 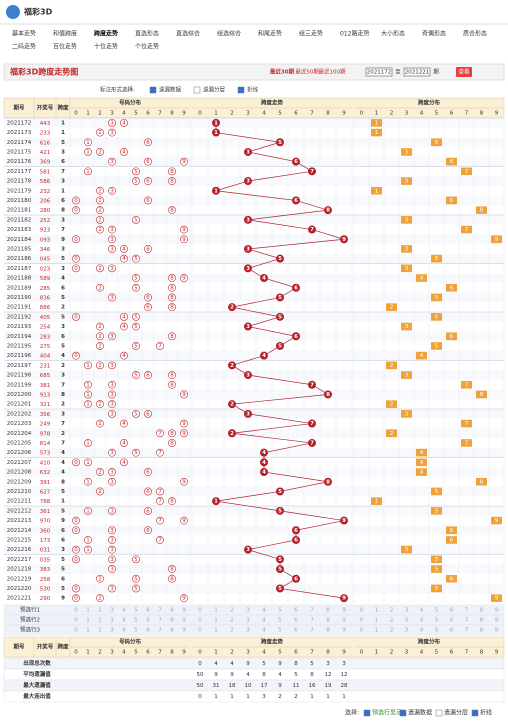 What do you see at coordinates (147, 34) in the screenshot?
I see `nav-link: 直选形态` at bounding box center [147, 34].